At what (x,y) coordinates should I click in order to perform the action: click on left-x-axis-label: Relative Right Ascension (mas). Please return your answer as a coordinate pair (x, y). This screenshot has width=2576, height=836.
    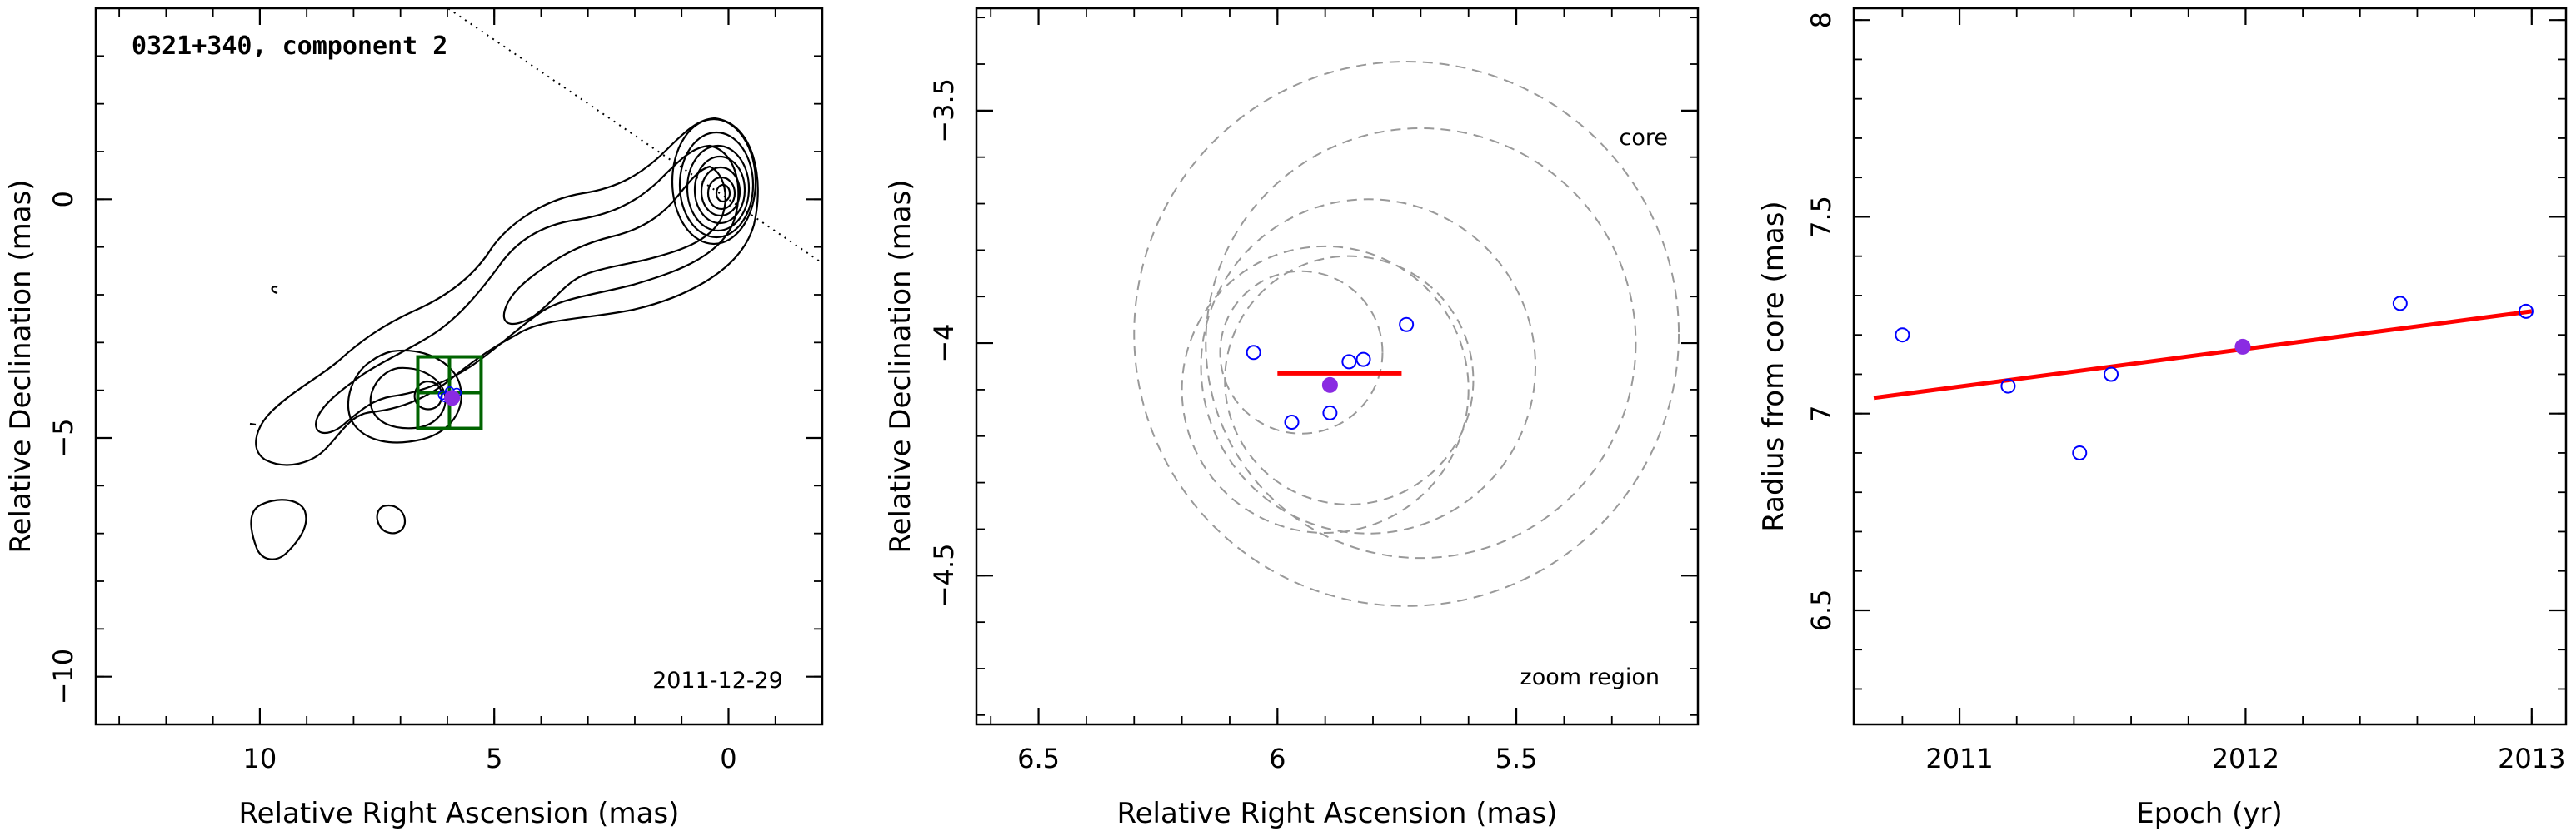
    Looking at the image, I should click on (459, 813).